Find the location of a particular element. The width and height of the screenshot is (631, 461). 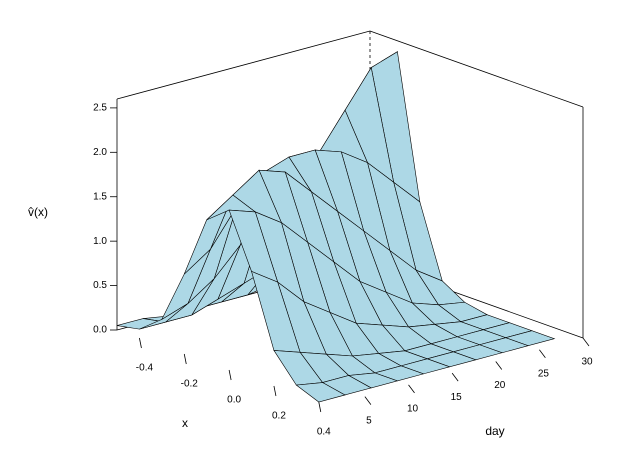

z-tick-label: 0.5 is located at coordinates (100, 285).